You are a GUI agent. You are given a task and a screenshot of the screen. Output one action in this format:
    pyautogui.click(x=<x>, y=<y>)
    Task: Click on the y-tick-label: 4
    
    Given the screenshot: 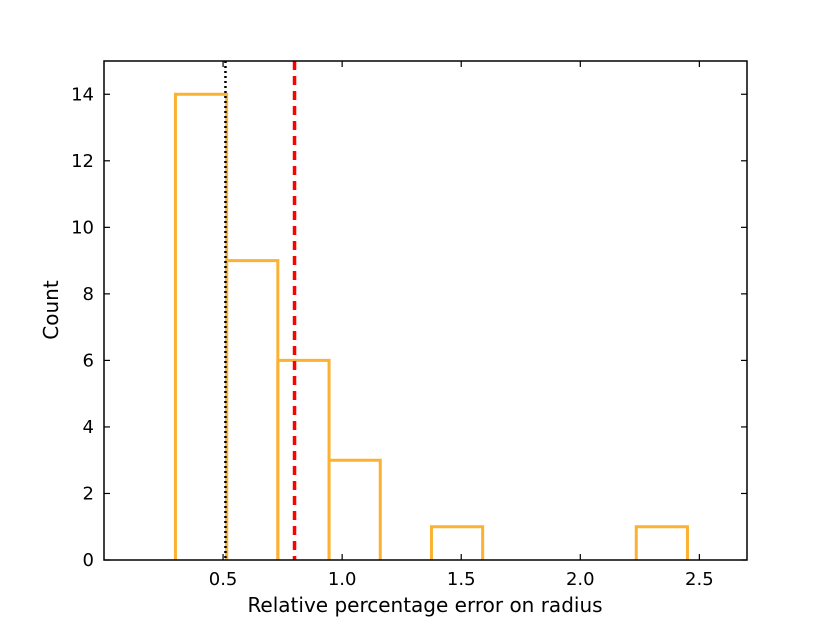 What is the action you would take?
    pyautogui.click(x=88, y=427)
    